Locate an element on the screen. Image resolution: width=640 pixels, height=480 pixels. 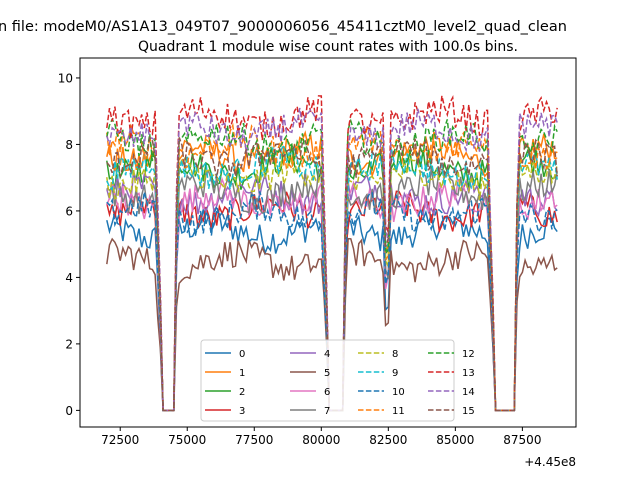
legend-label-13: 13 is located at coordinates (468, 373).